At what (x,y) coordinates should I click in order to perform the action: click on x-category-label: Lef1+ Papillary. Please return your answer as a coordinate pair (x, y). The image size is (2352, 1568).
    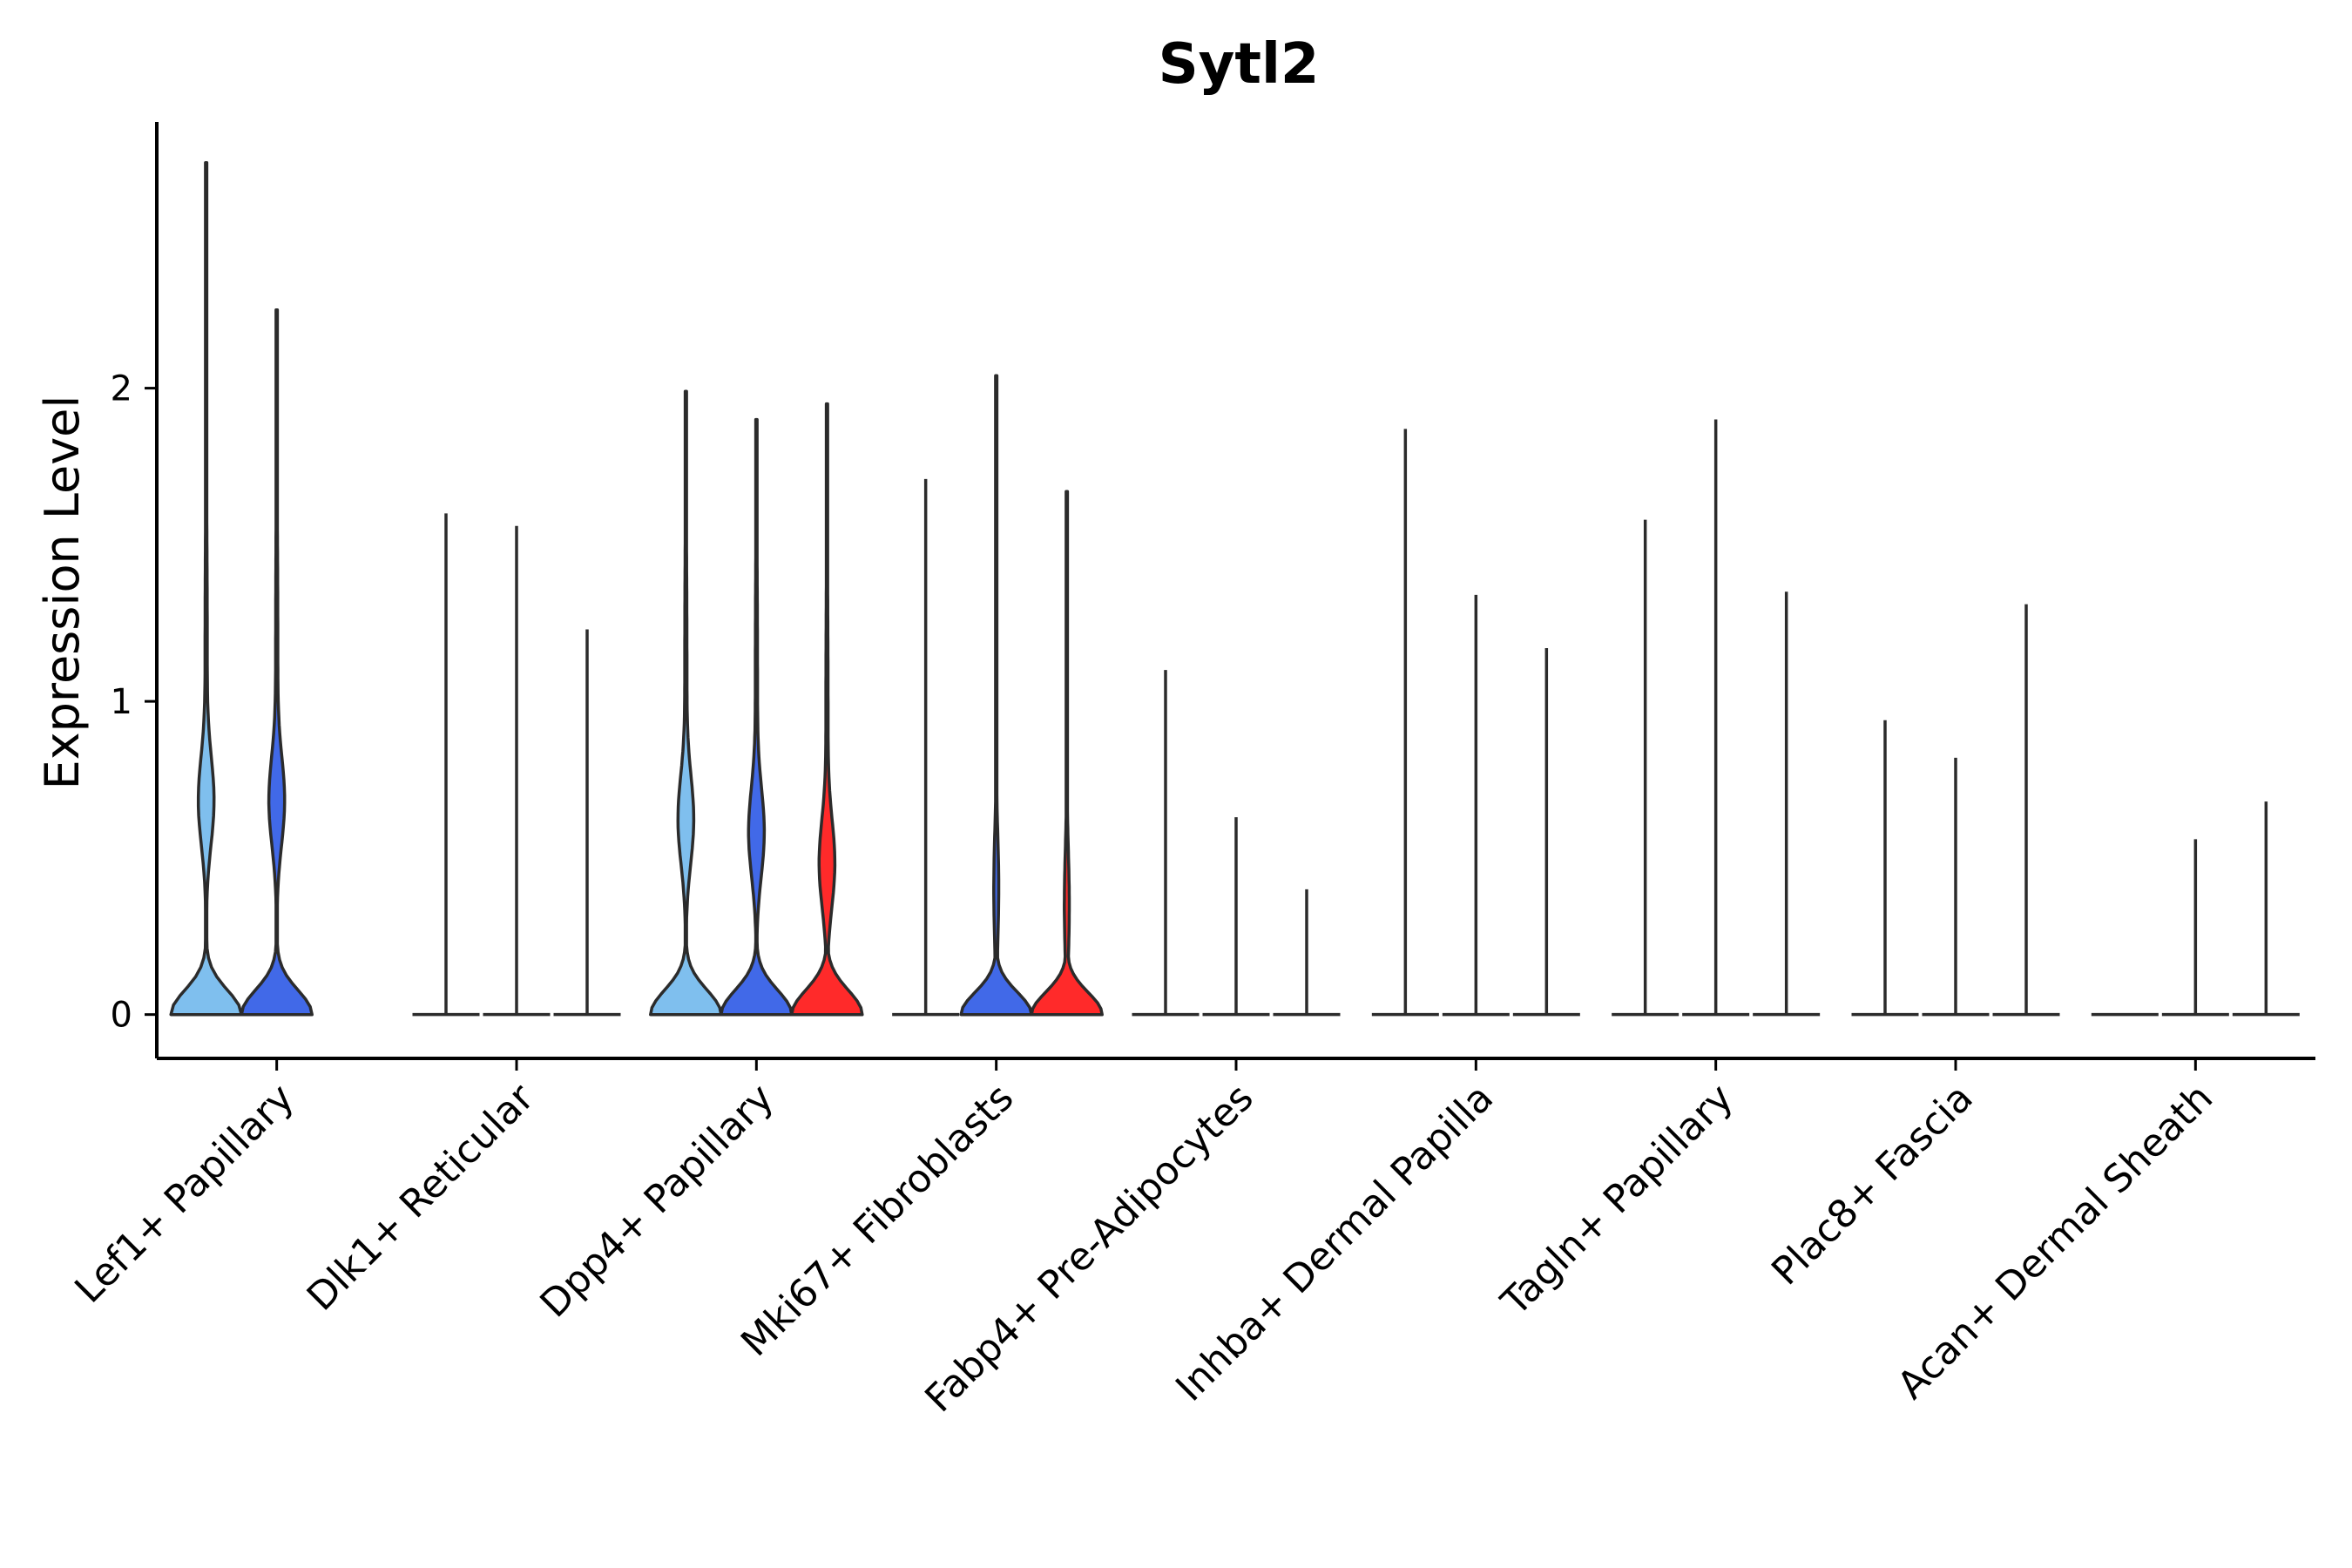
    Looking at the image, I should click on (184, 1194).